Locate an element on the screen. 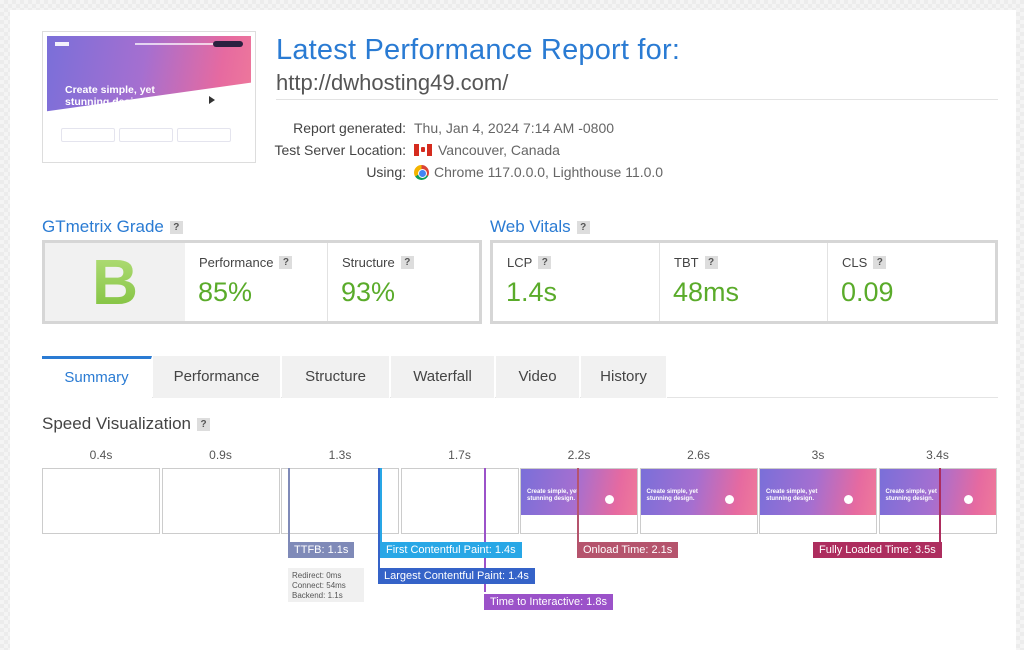 The image size is (1024, 650). timeline-time-label: 1.7s is located at coordinates (459, 455).